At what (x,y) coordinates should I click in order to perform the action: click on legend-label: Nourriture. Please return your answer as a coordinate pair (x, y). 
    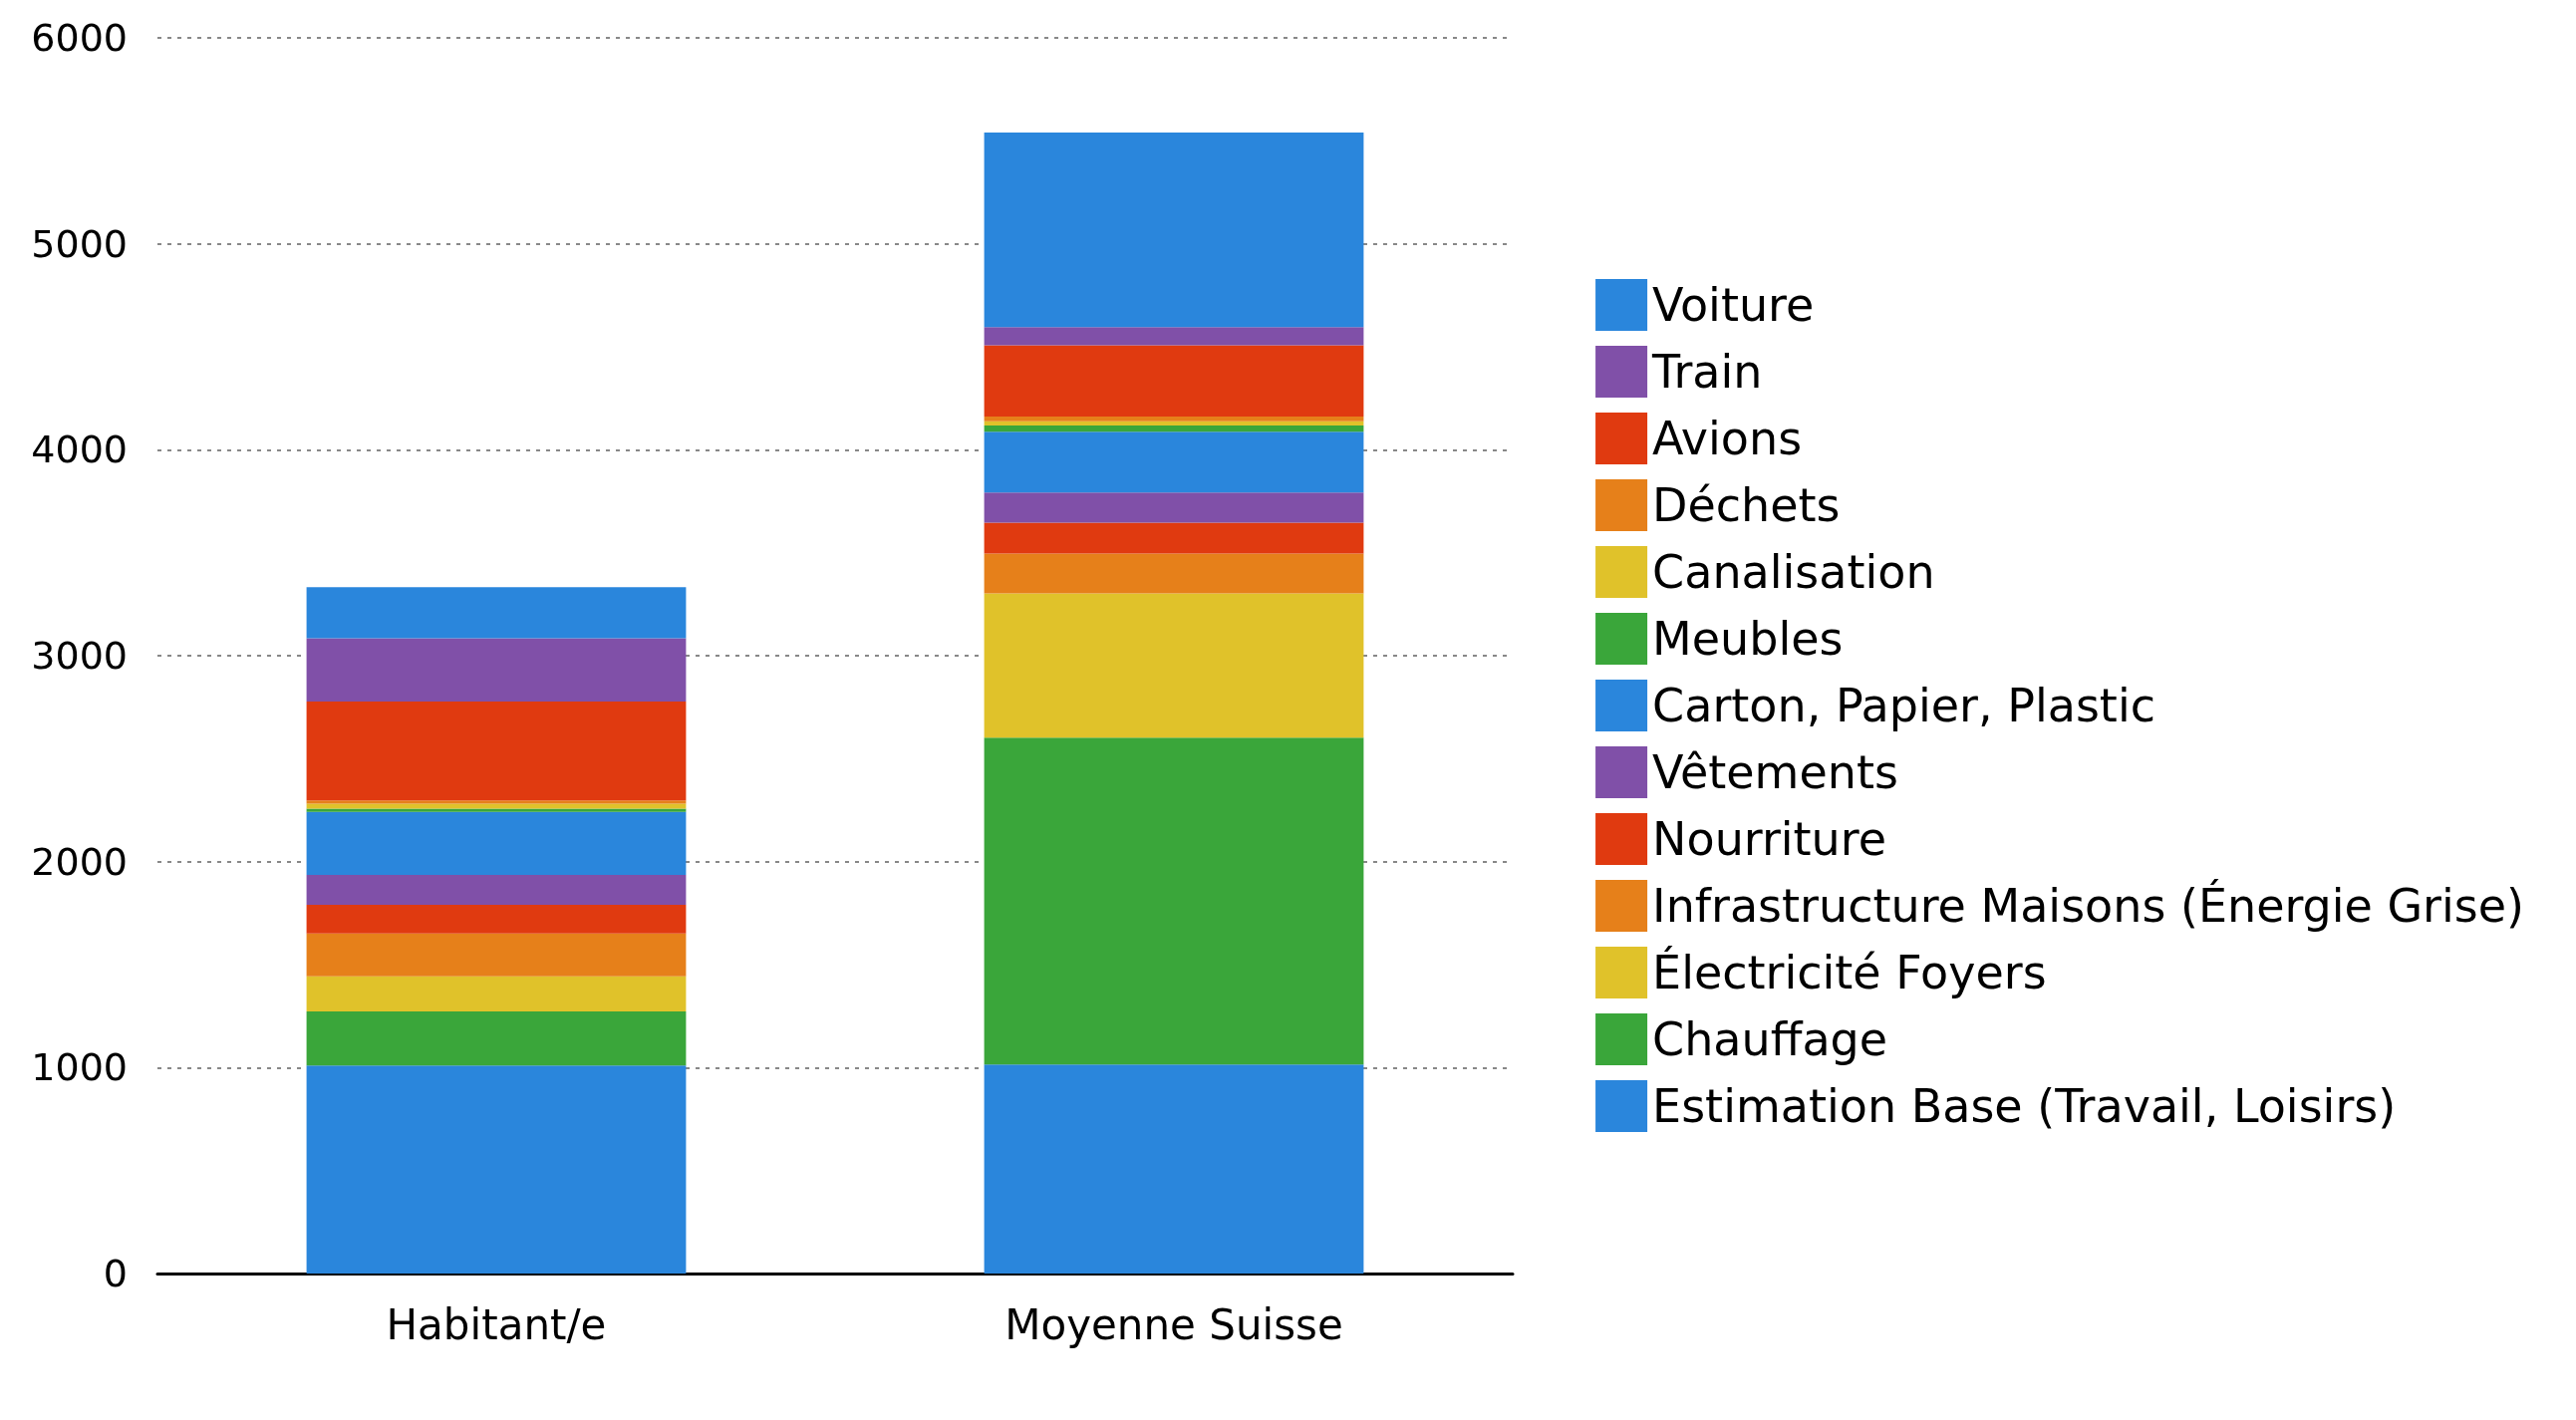
    Looking at the image, I should click on (1769, 839).